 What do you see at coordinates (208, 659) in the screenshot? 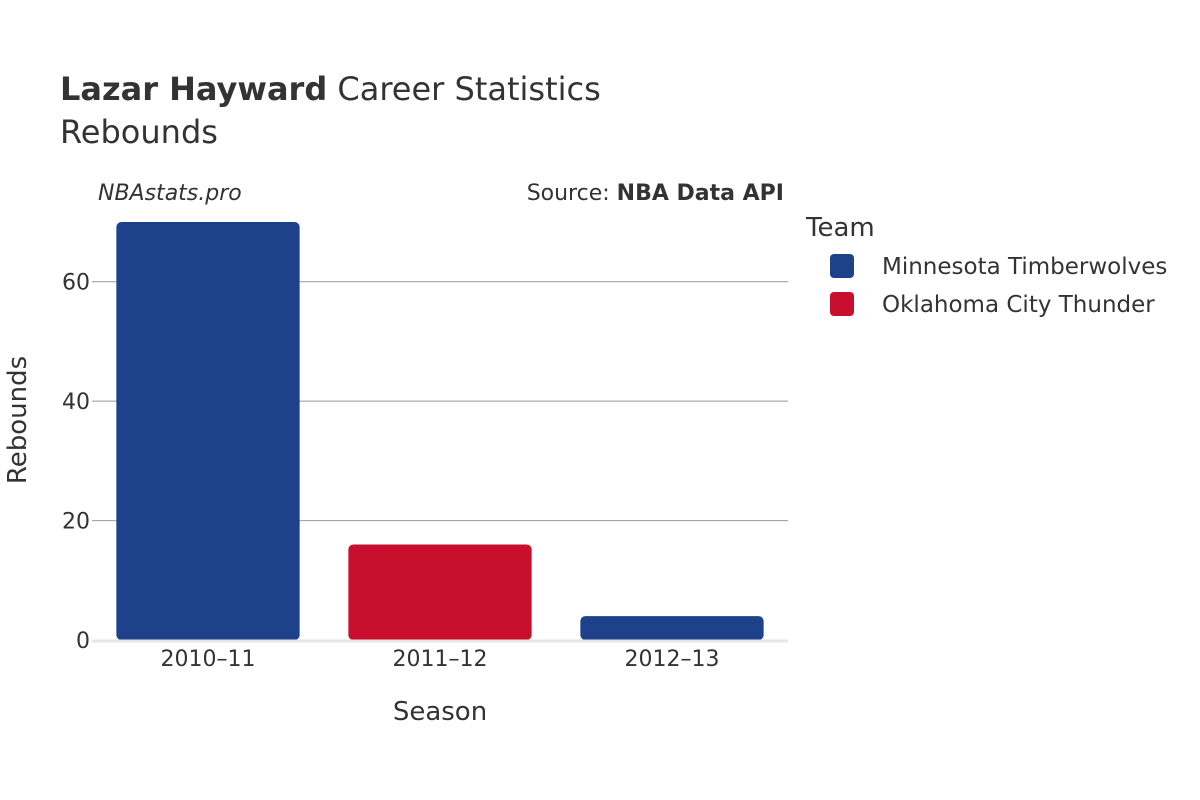
I see `x-tick-label: 2010–11` at bounding box center [208, 659].